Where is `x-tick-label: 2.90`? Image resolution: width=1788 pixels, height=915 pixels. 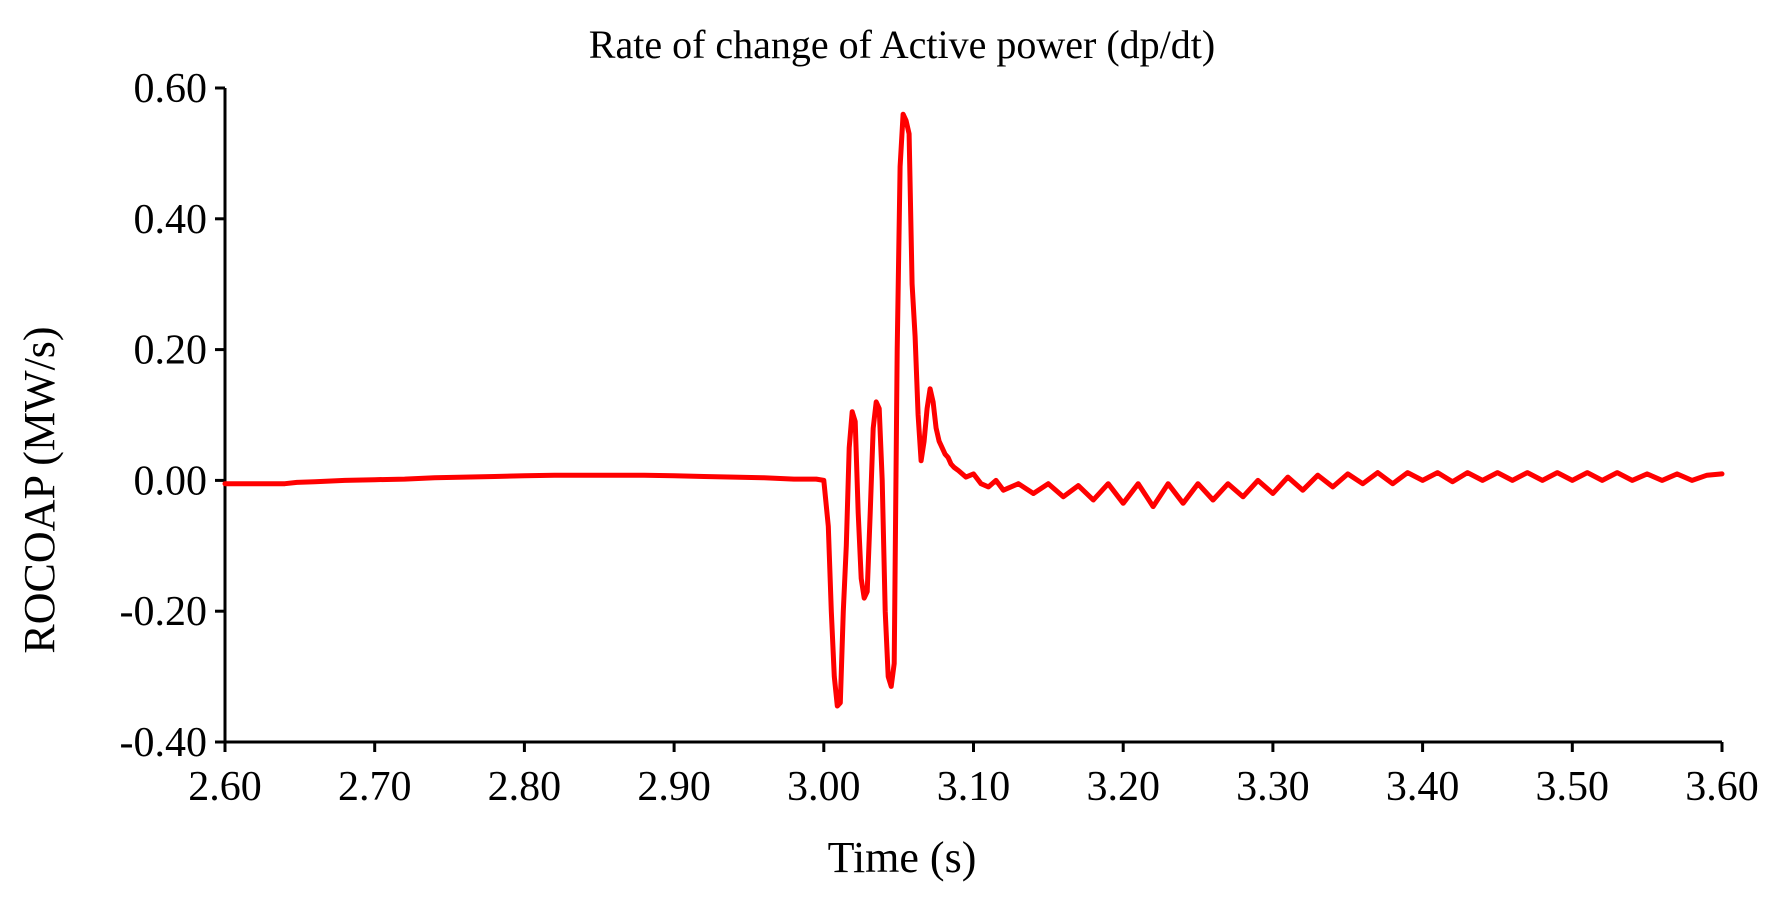
x-tick-label: 2.90 is located at coordinates (674, 787).